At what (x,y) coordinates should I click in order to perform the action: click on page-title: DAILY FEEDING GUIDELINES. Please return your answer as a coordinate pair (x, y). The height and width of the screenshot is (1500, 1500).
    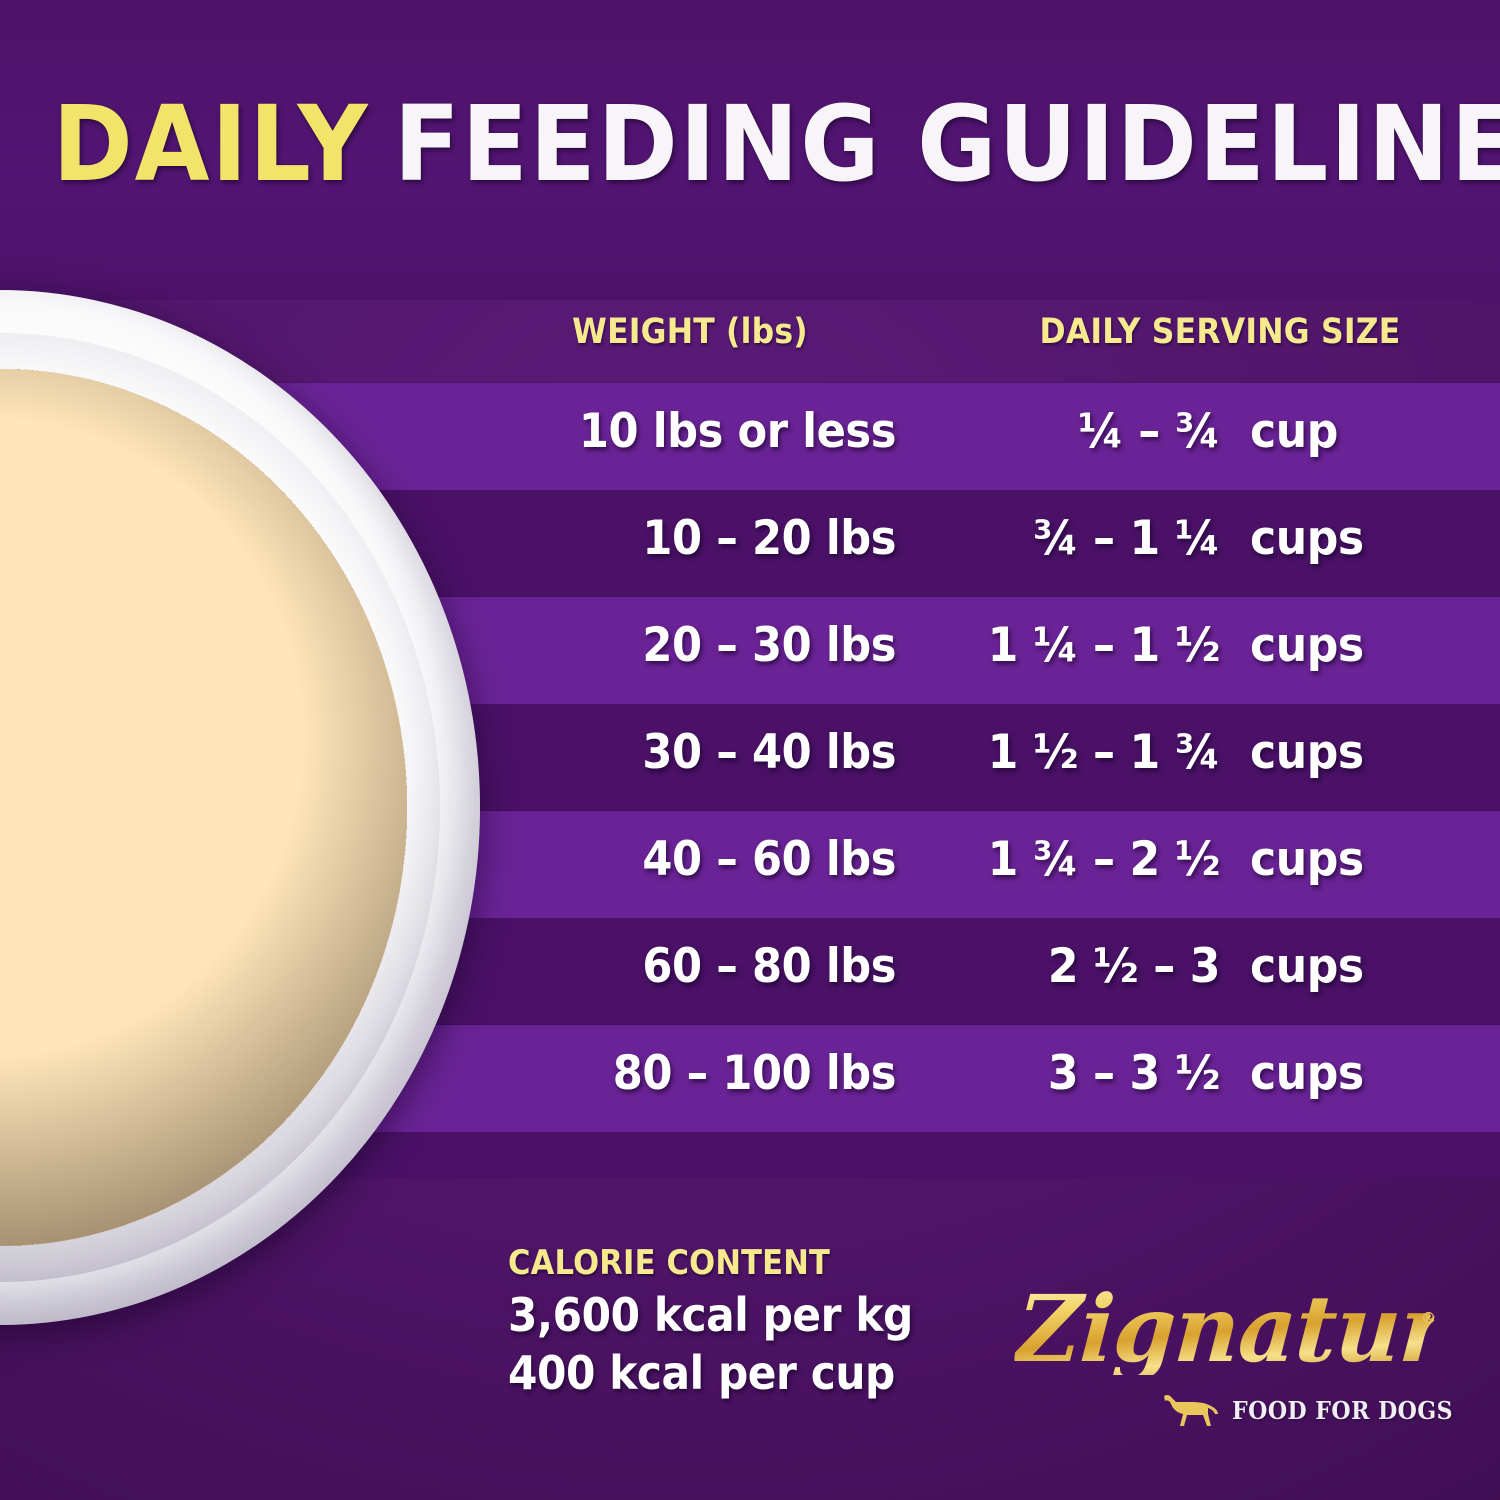
    Looking at the image, I should click on (776, 144).